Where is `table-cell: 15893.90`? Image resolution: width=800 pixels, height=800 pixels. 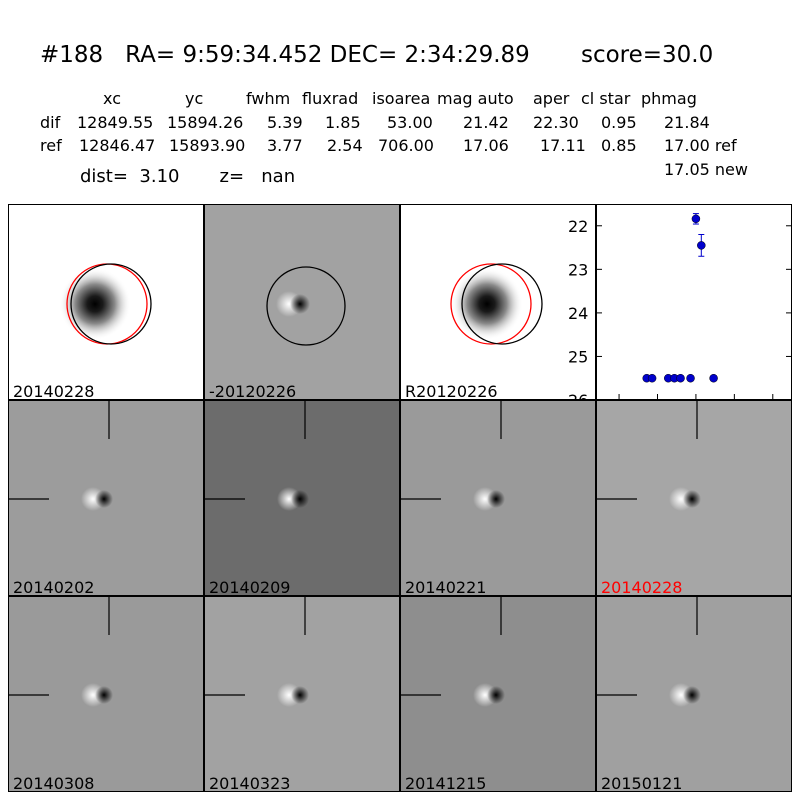
table-cell: 15893.90 is located at coordinates (207, 145).